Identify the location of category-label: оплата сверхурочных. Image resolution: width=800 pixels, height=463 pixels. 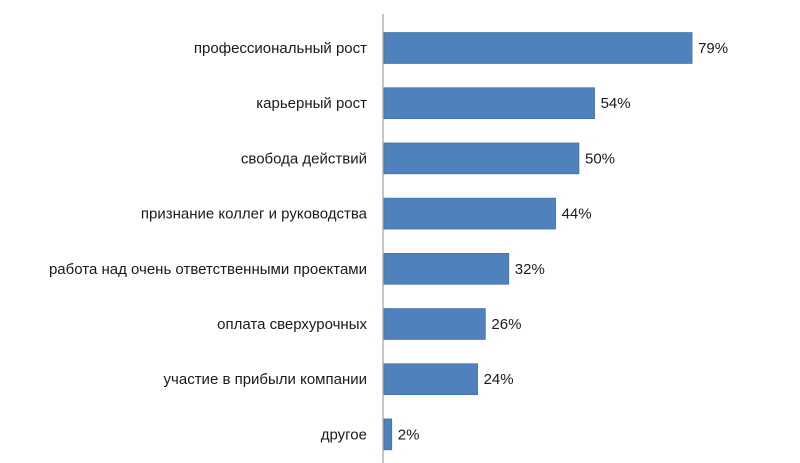
(292, 324).